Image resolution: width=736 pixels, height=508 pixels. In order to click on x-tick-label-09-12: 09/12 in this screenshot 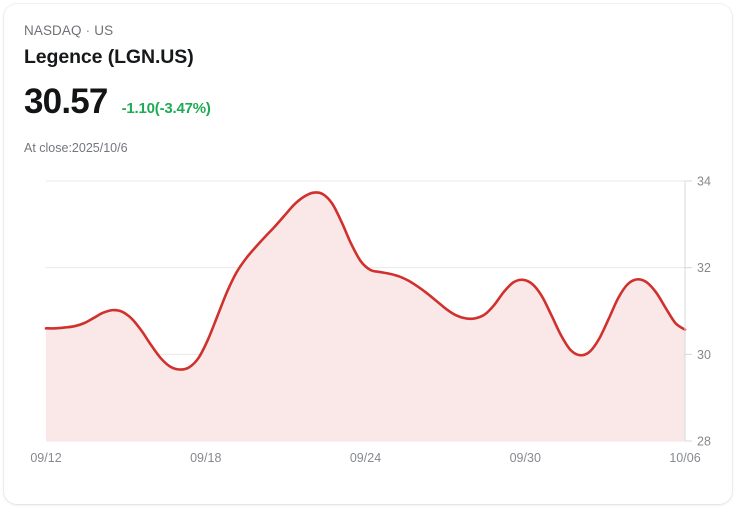, I will do `click(45, 458)`.